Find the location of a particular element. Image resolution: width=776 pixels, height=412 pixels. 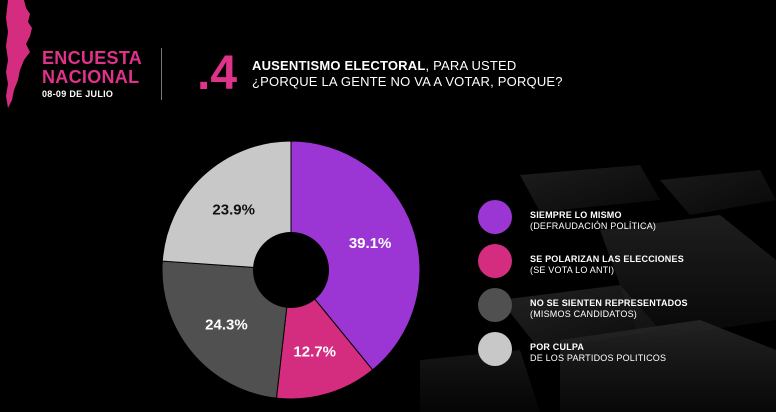

survey-date: 08-09 DE JULIO is located at coordinates (78, 94).